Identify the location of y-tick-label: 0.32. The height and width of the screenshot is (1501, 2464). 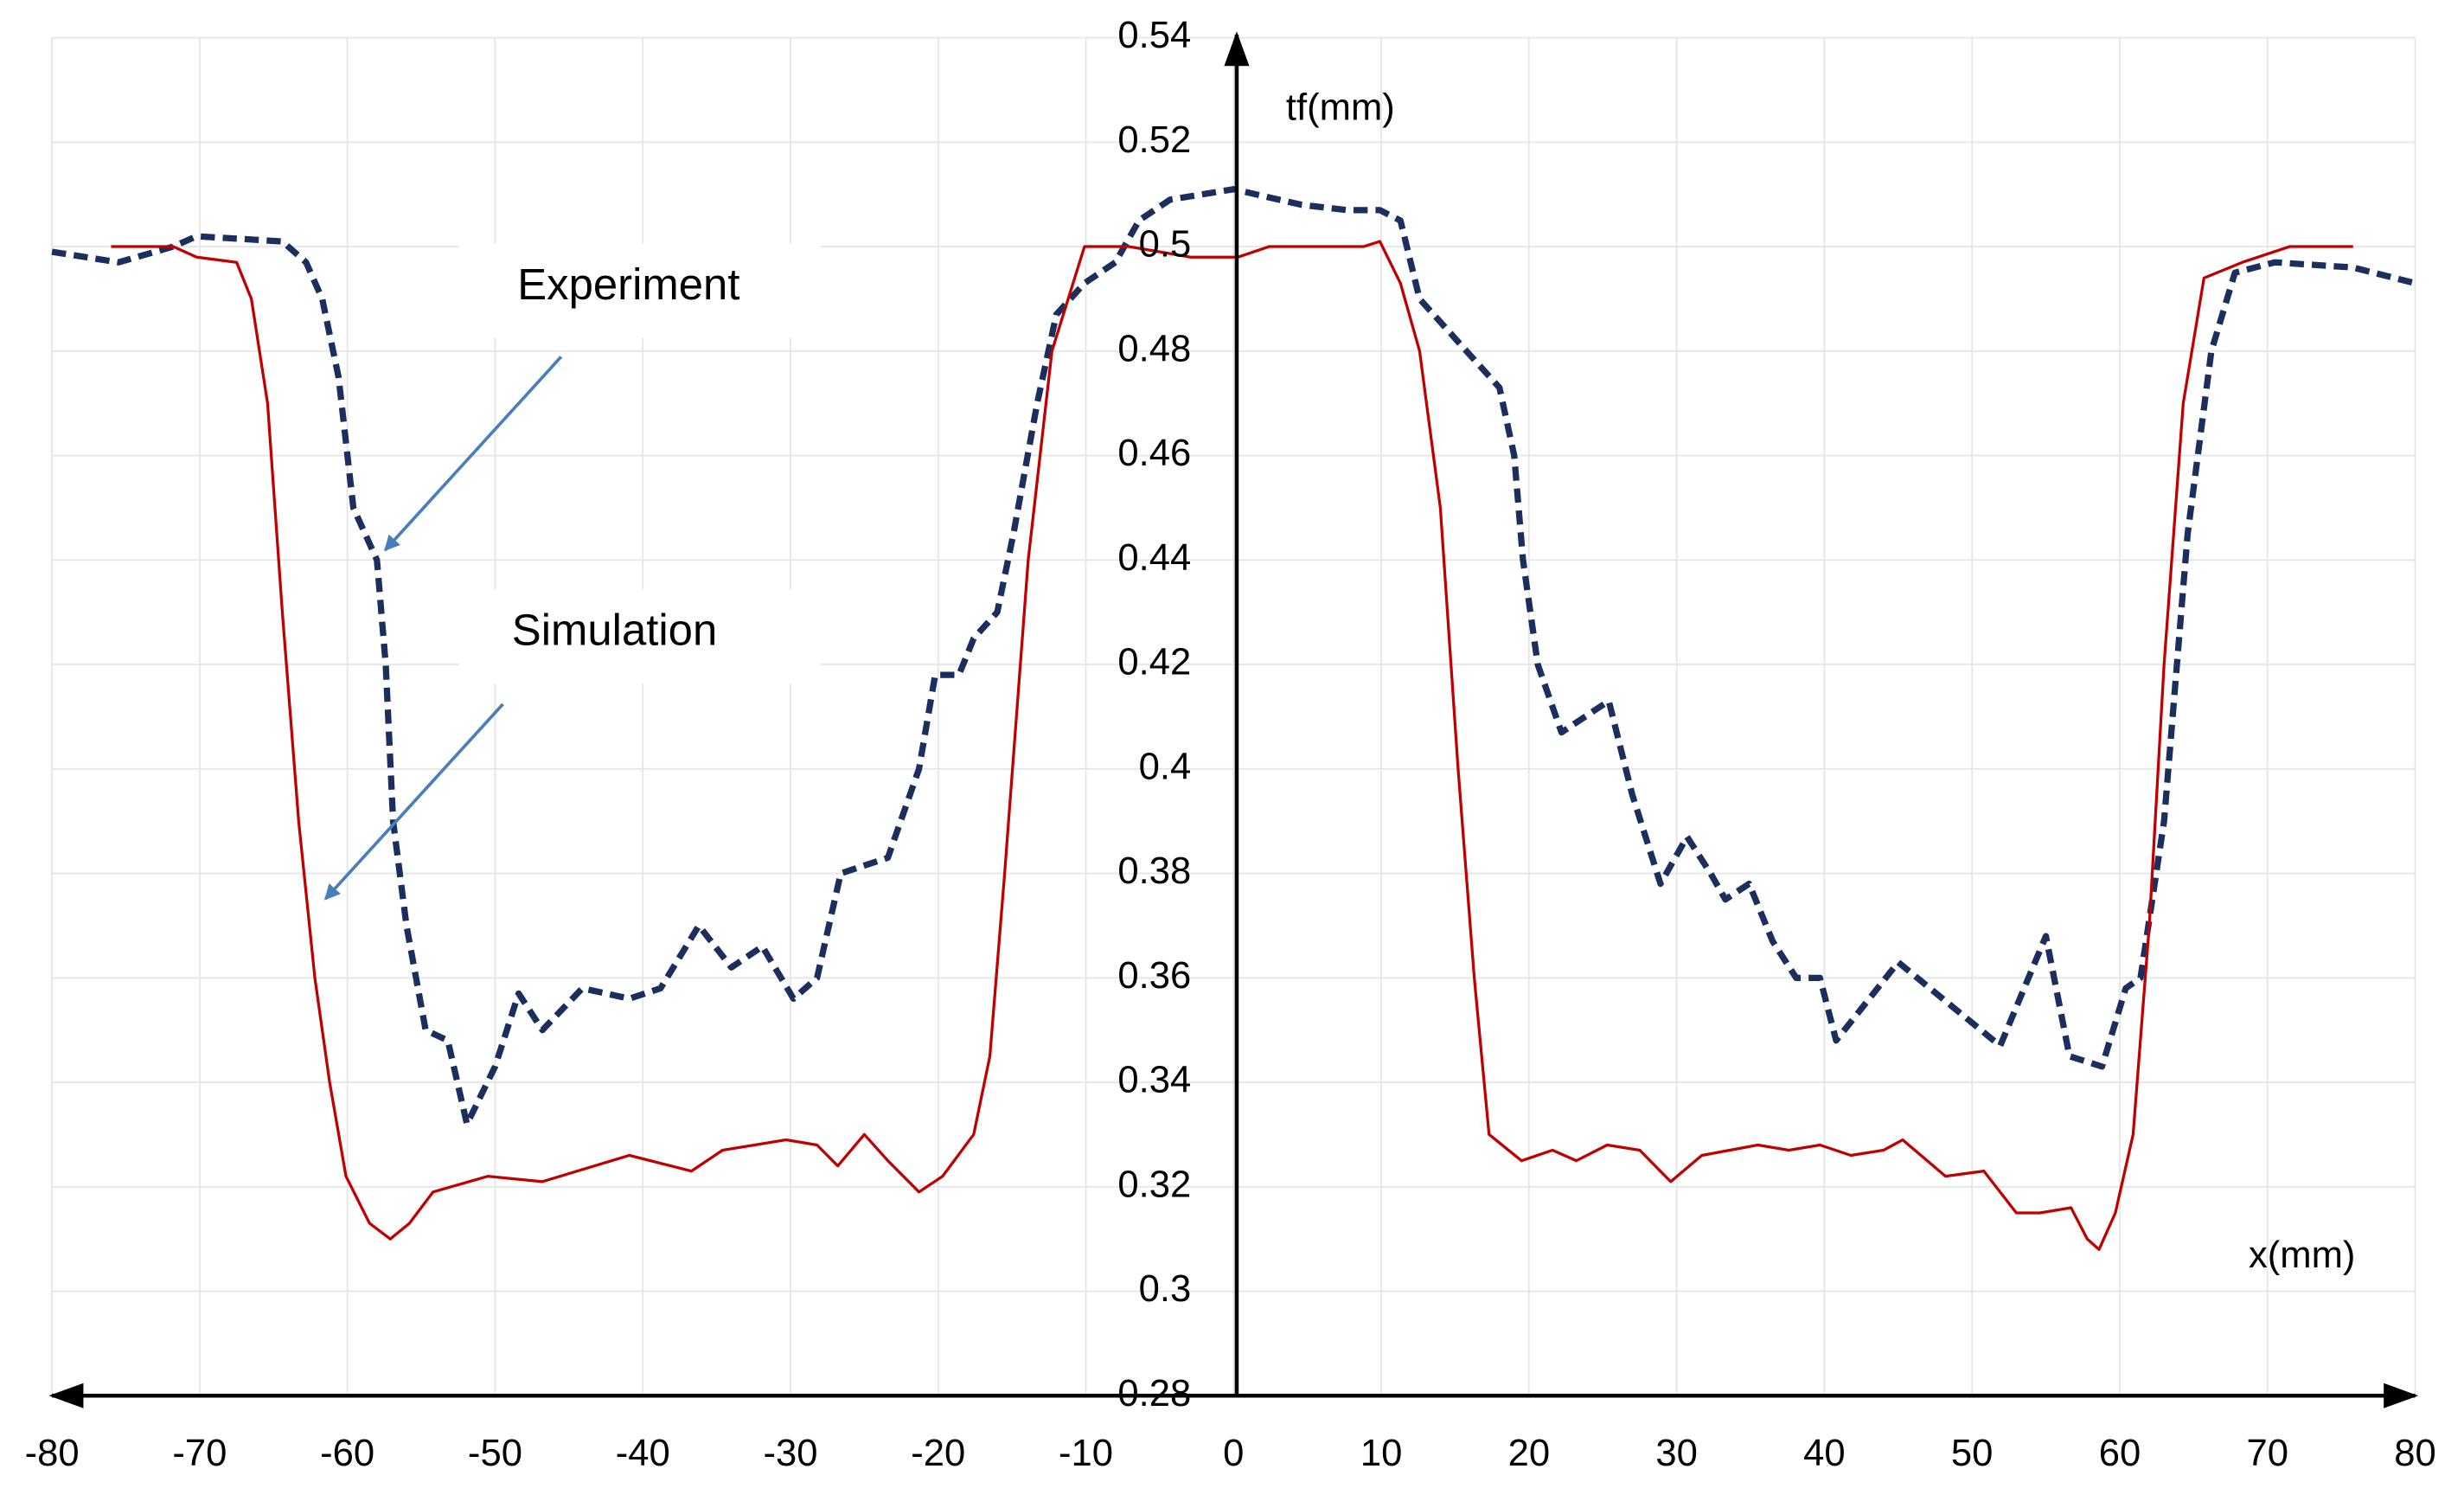
(1154, 1184).